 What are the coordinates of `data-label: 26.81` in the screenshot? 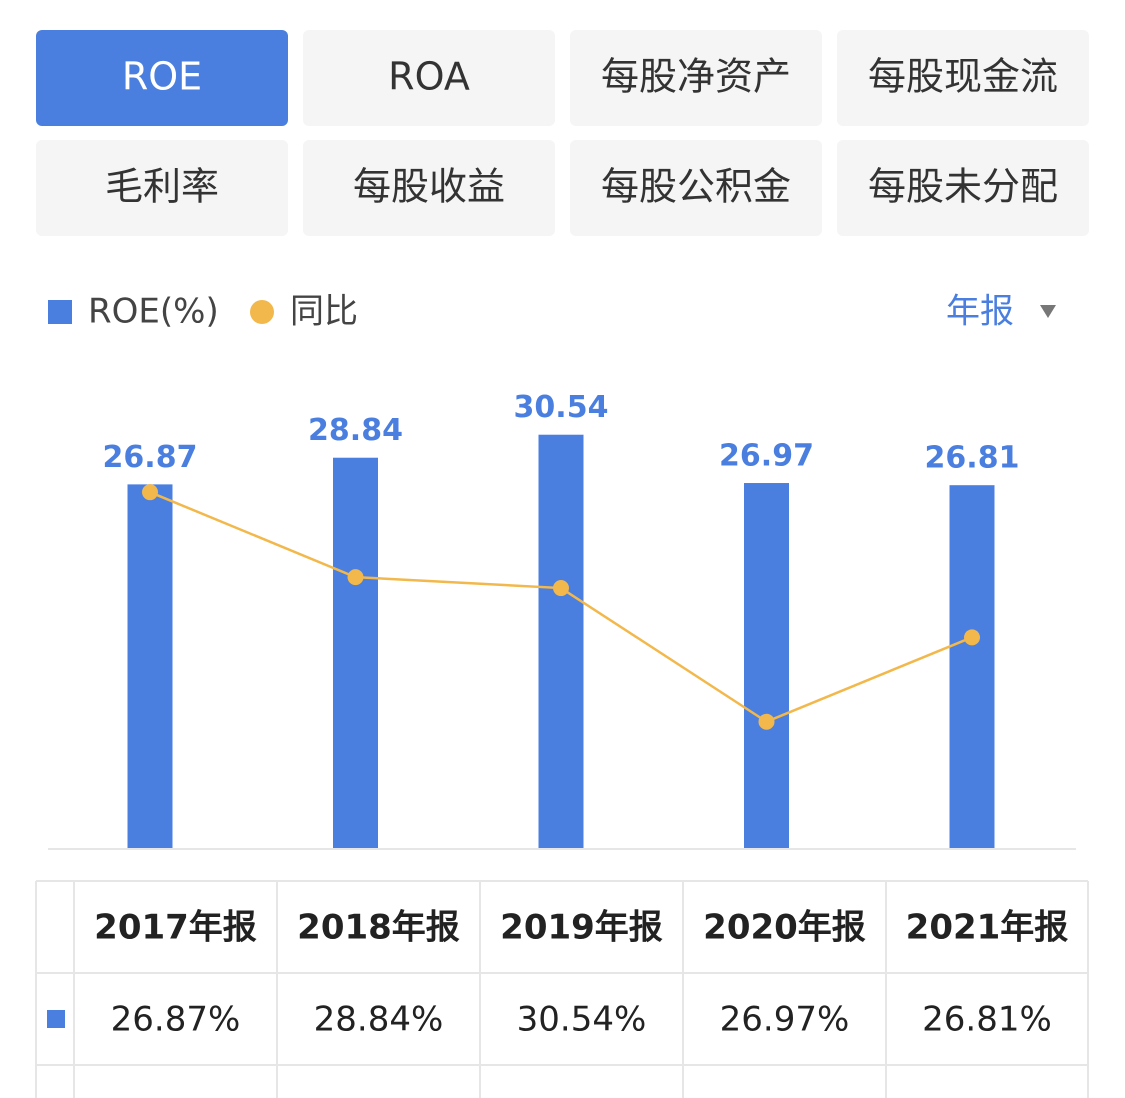 It's located at (972, 458).